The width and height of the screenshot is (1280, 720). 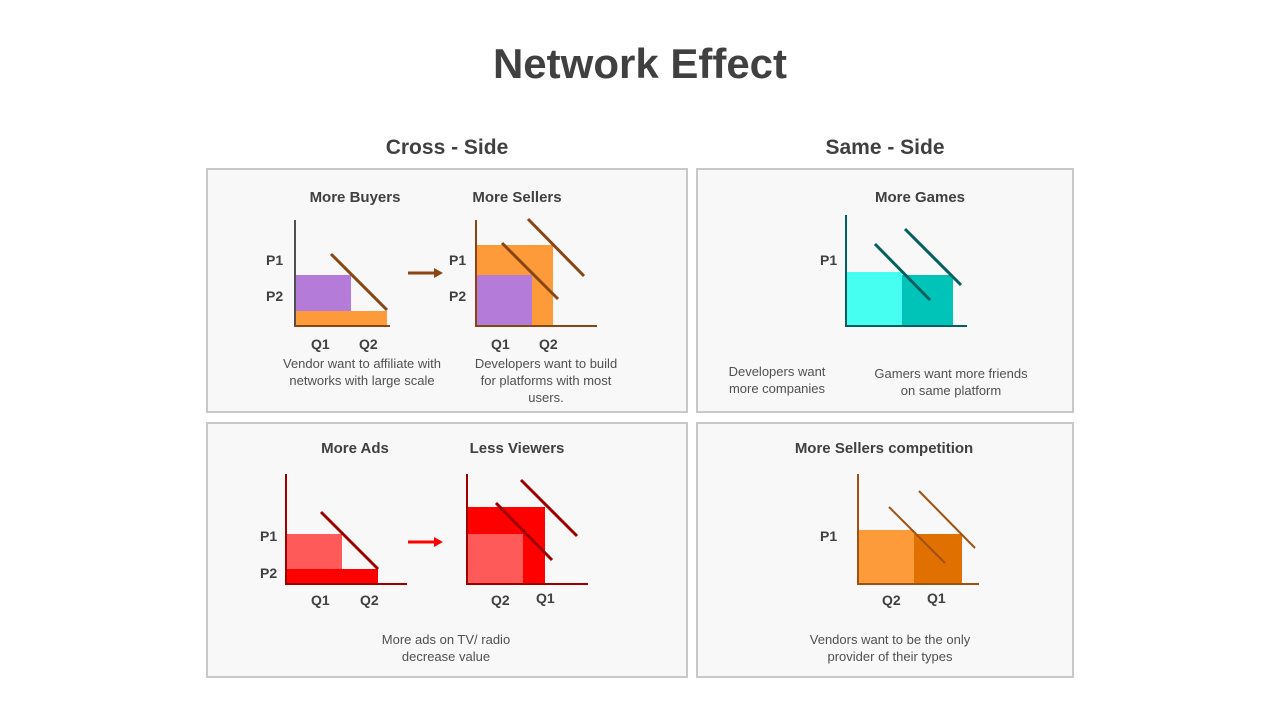 I want to click on sellers-base-area, so click(x=504, y=300).